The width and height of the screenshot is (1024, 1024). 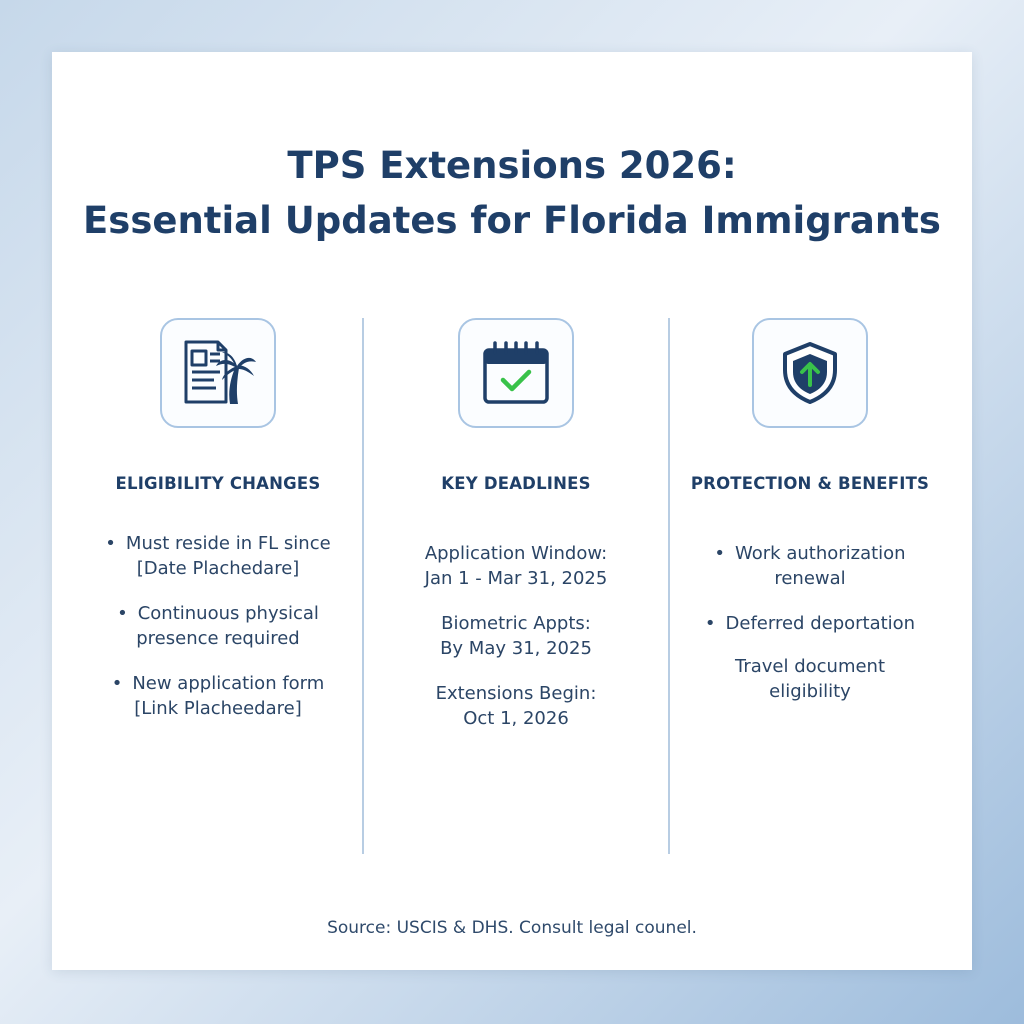 I want to click on list-item: • New application form [Link Placheedare], so click(x=218, y=696).